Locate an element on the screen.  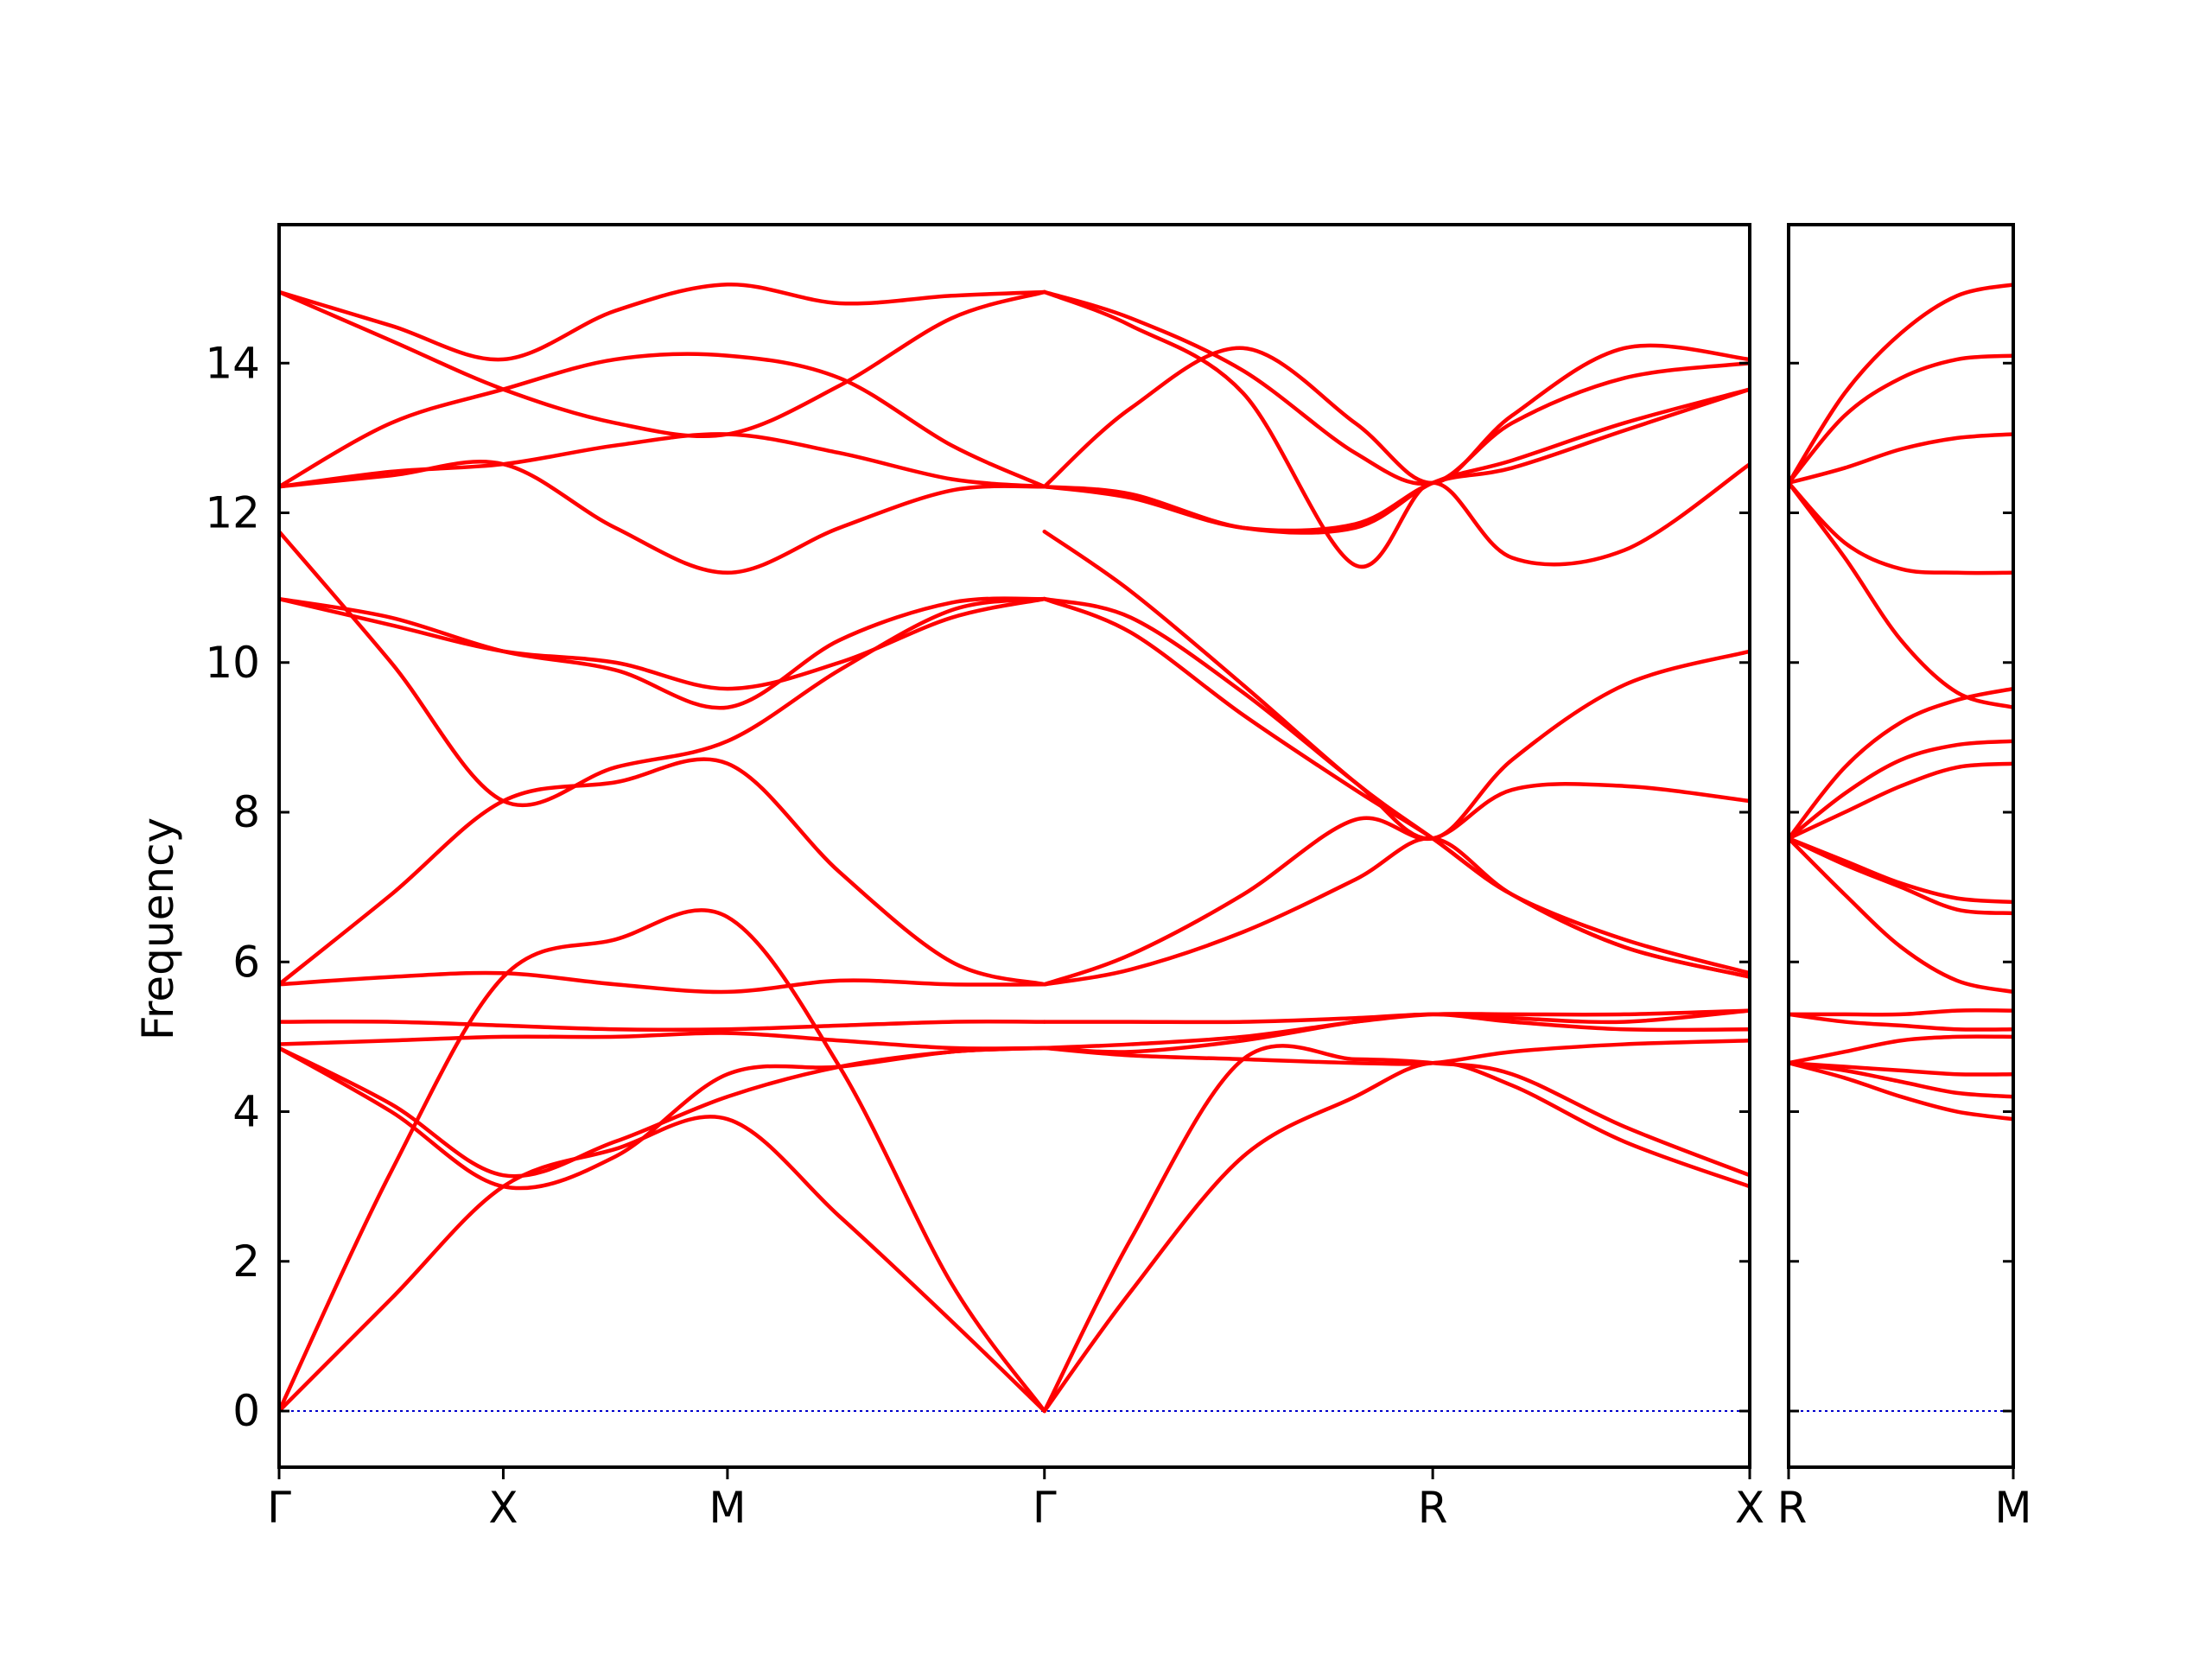
bands-group is located at coordinates (1901, 702).